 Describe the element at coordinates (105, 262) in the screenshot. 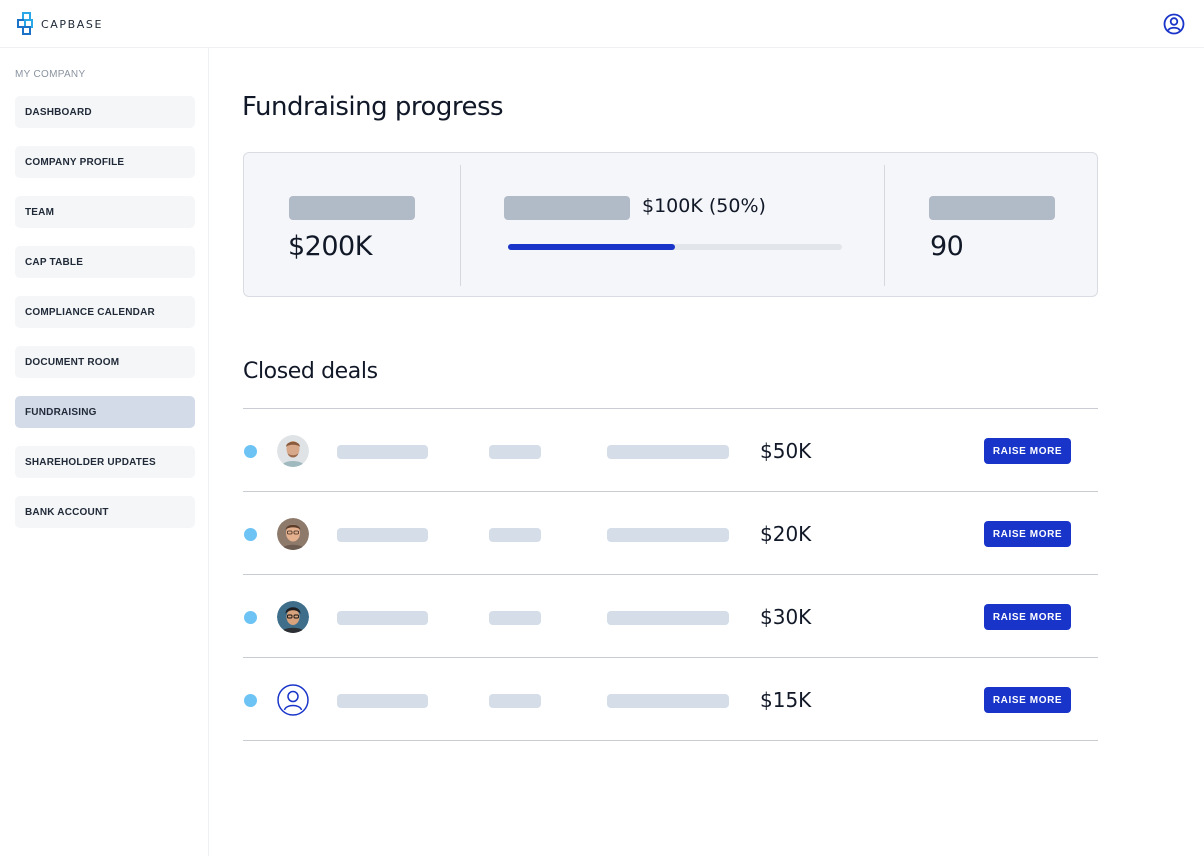

I see `sidebar-item-cap-table: CAP TABLE` at that location.